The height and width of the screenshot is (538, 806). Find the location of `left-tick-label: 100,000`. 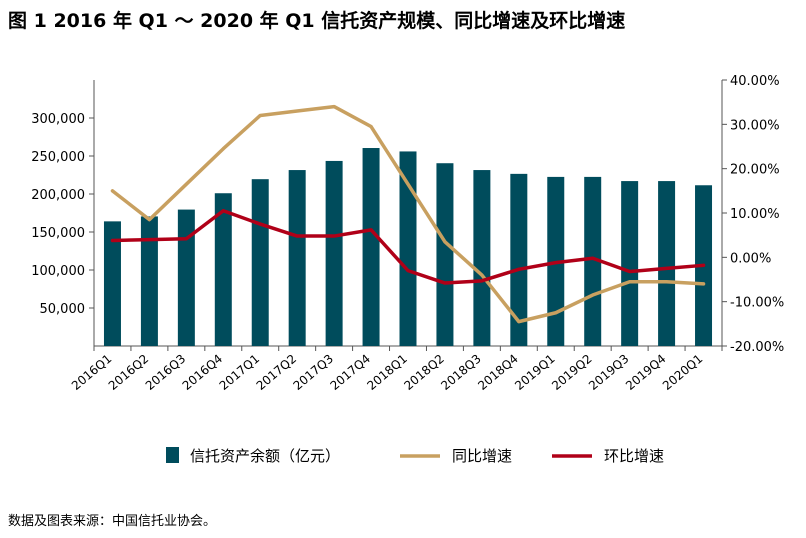

left-tick-label: 100,000 is located at coordinates (58, 271).